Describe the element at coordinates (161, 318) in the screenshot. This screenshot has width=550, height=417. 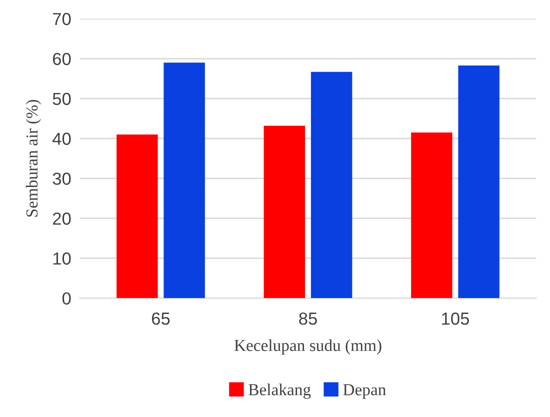
I see `x-tick-label: 65` at that location.